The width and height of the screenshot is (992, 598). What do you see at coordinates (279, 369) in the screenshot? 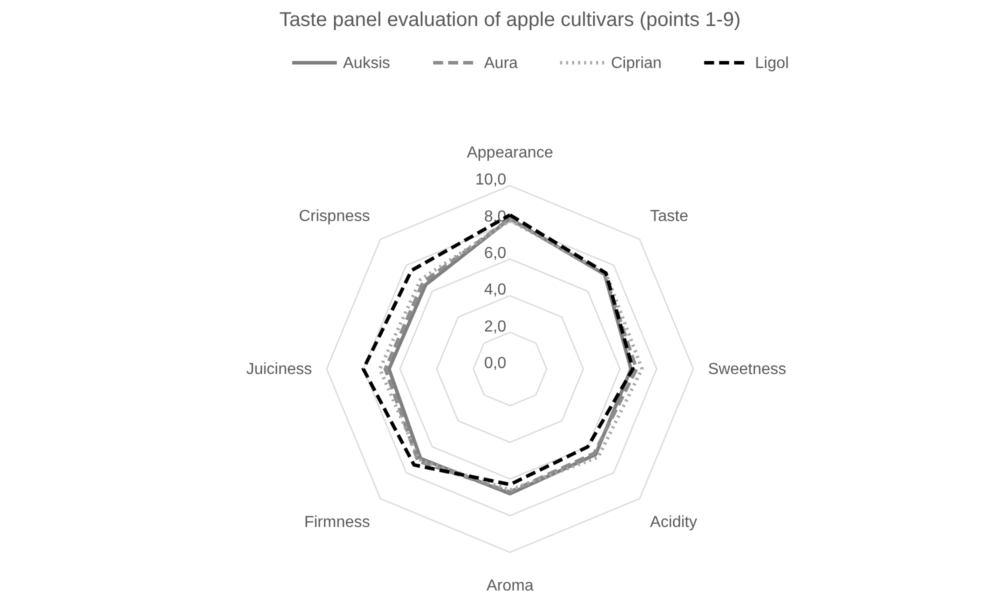
I see `spoke-label: Juiciness` at bounding box center [279, 369].